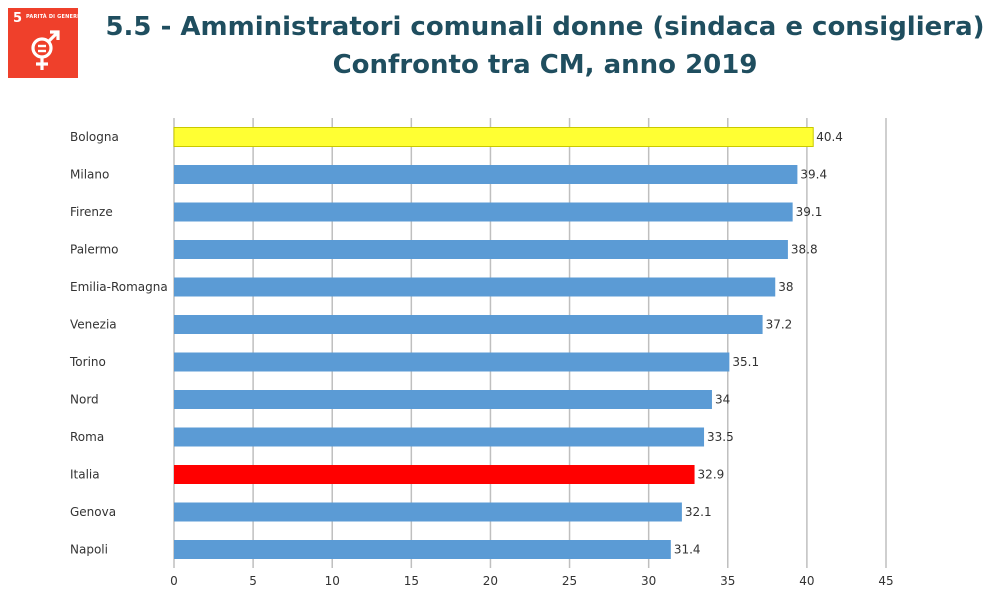 This screenshot has width=1000, height=610. I want to click on category-label: Milano, so click(89, 175).